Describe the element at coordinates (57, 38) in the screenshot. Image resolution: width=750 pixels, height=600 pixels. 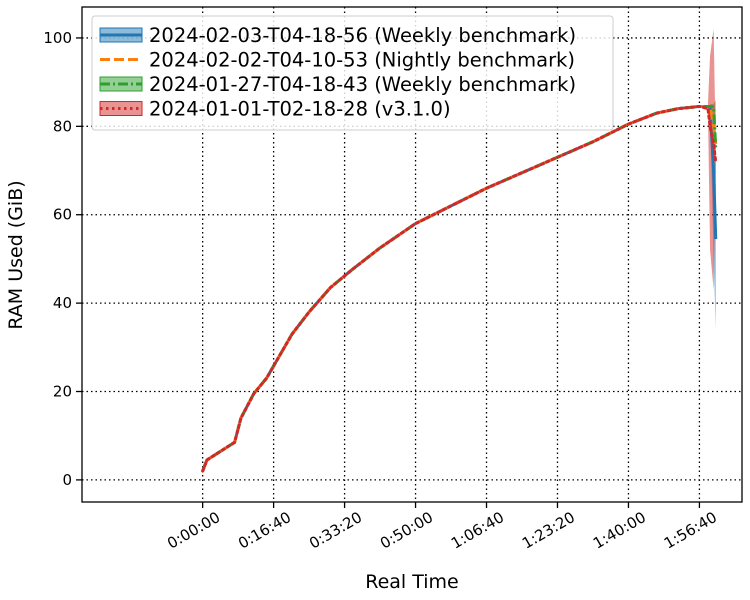
I see `y-tick-label: 100` at that location.